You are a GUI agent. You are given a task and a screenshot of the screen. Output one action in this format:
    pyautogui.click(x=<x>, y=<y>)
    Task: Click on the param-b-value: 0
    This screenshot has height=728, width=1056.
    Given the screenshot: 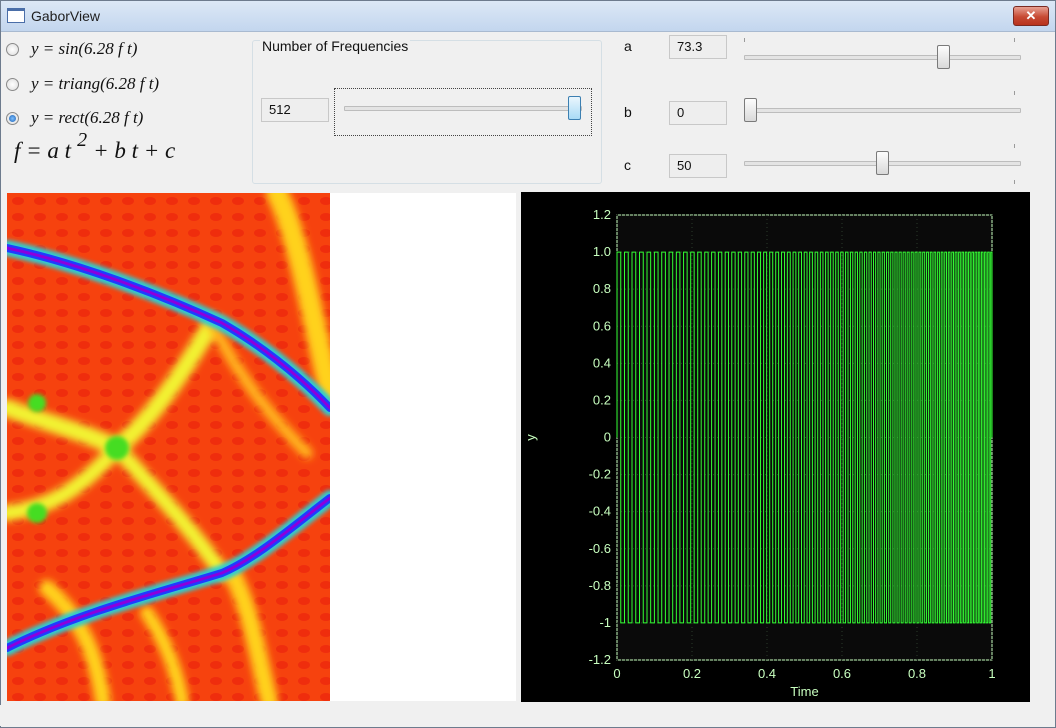 What is the action you would take?
    pyautogui.click(x=698, y=113)
    